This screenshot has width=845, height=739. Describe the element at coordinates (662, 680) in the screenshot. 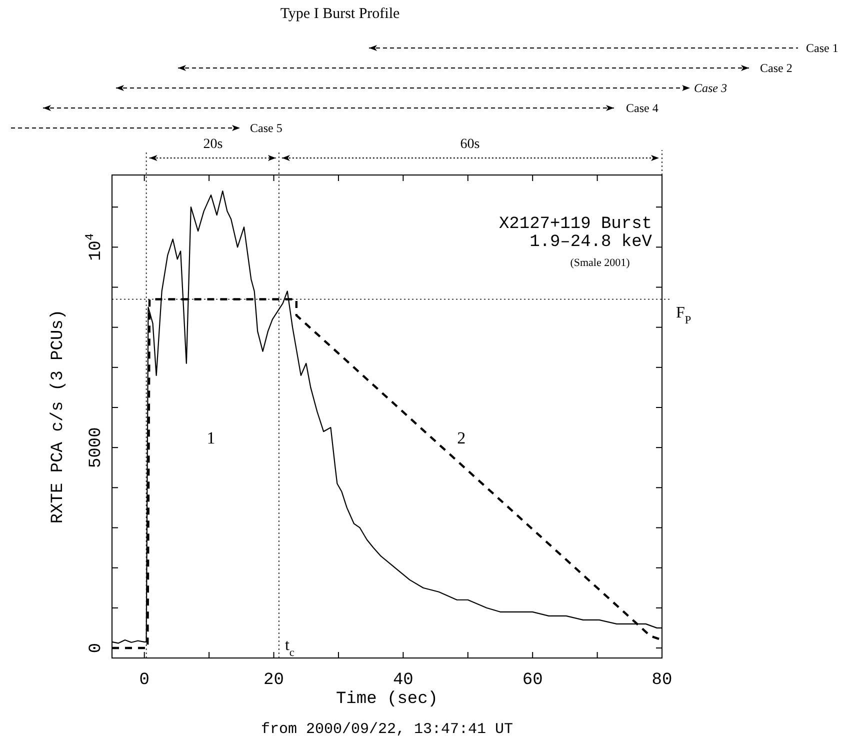

I see `x-tick-label: 80` at that location.